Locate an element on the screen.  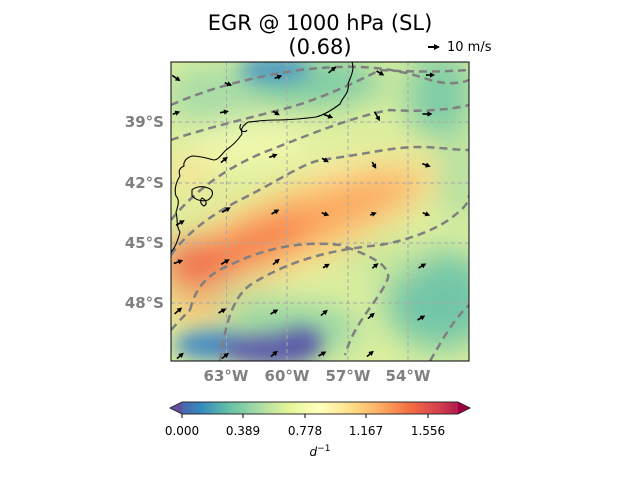
lon-label-57w: 57°W is located at coordinates (348, 376).